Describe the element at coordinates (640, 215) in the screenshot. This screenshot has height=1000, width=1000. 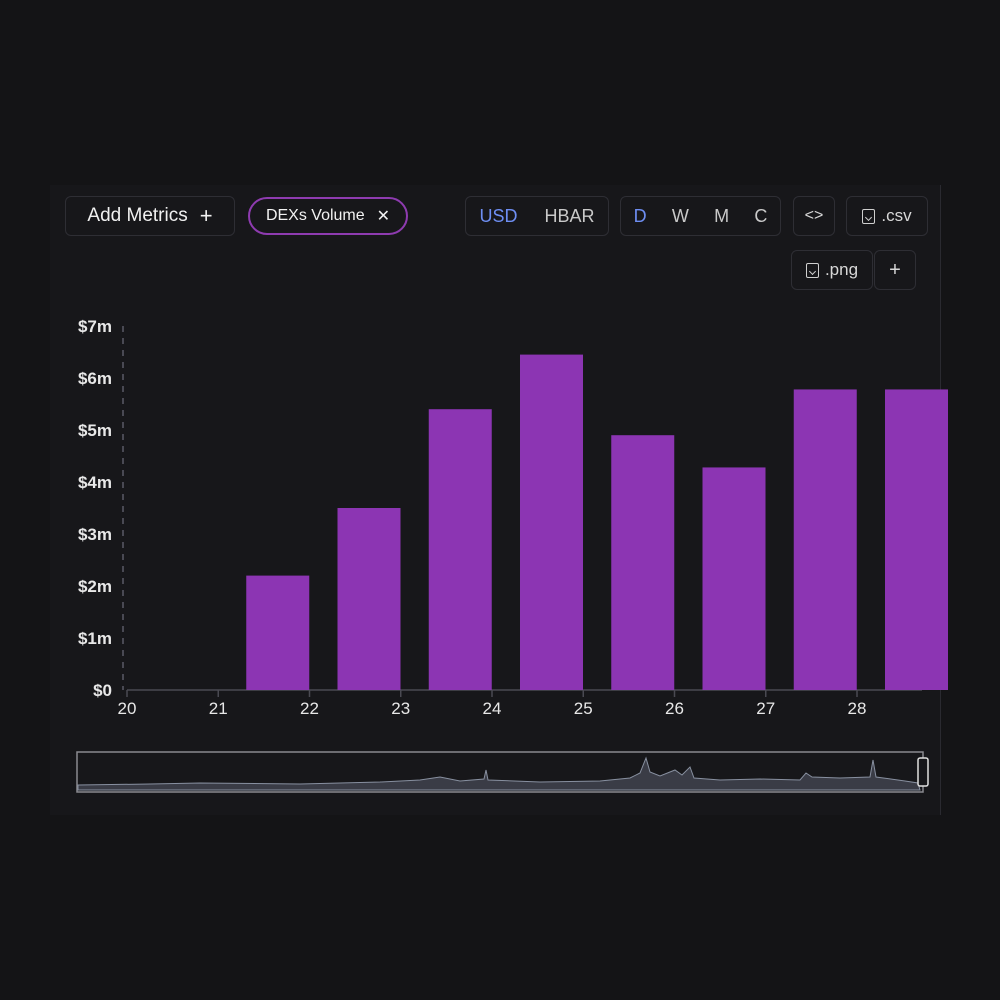
I see `period-option-d: D` at that location.